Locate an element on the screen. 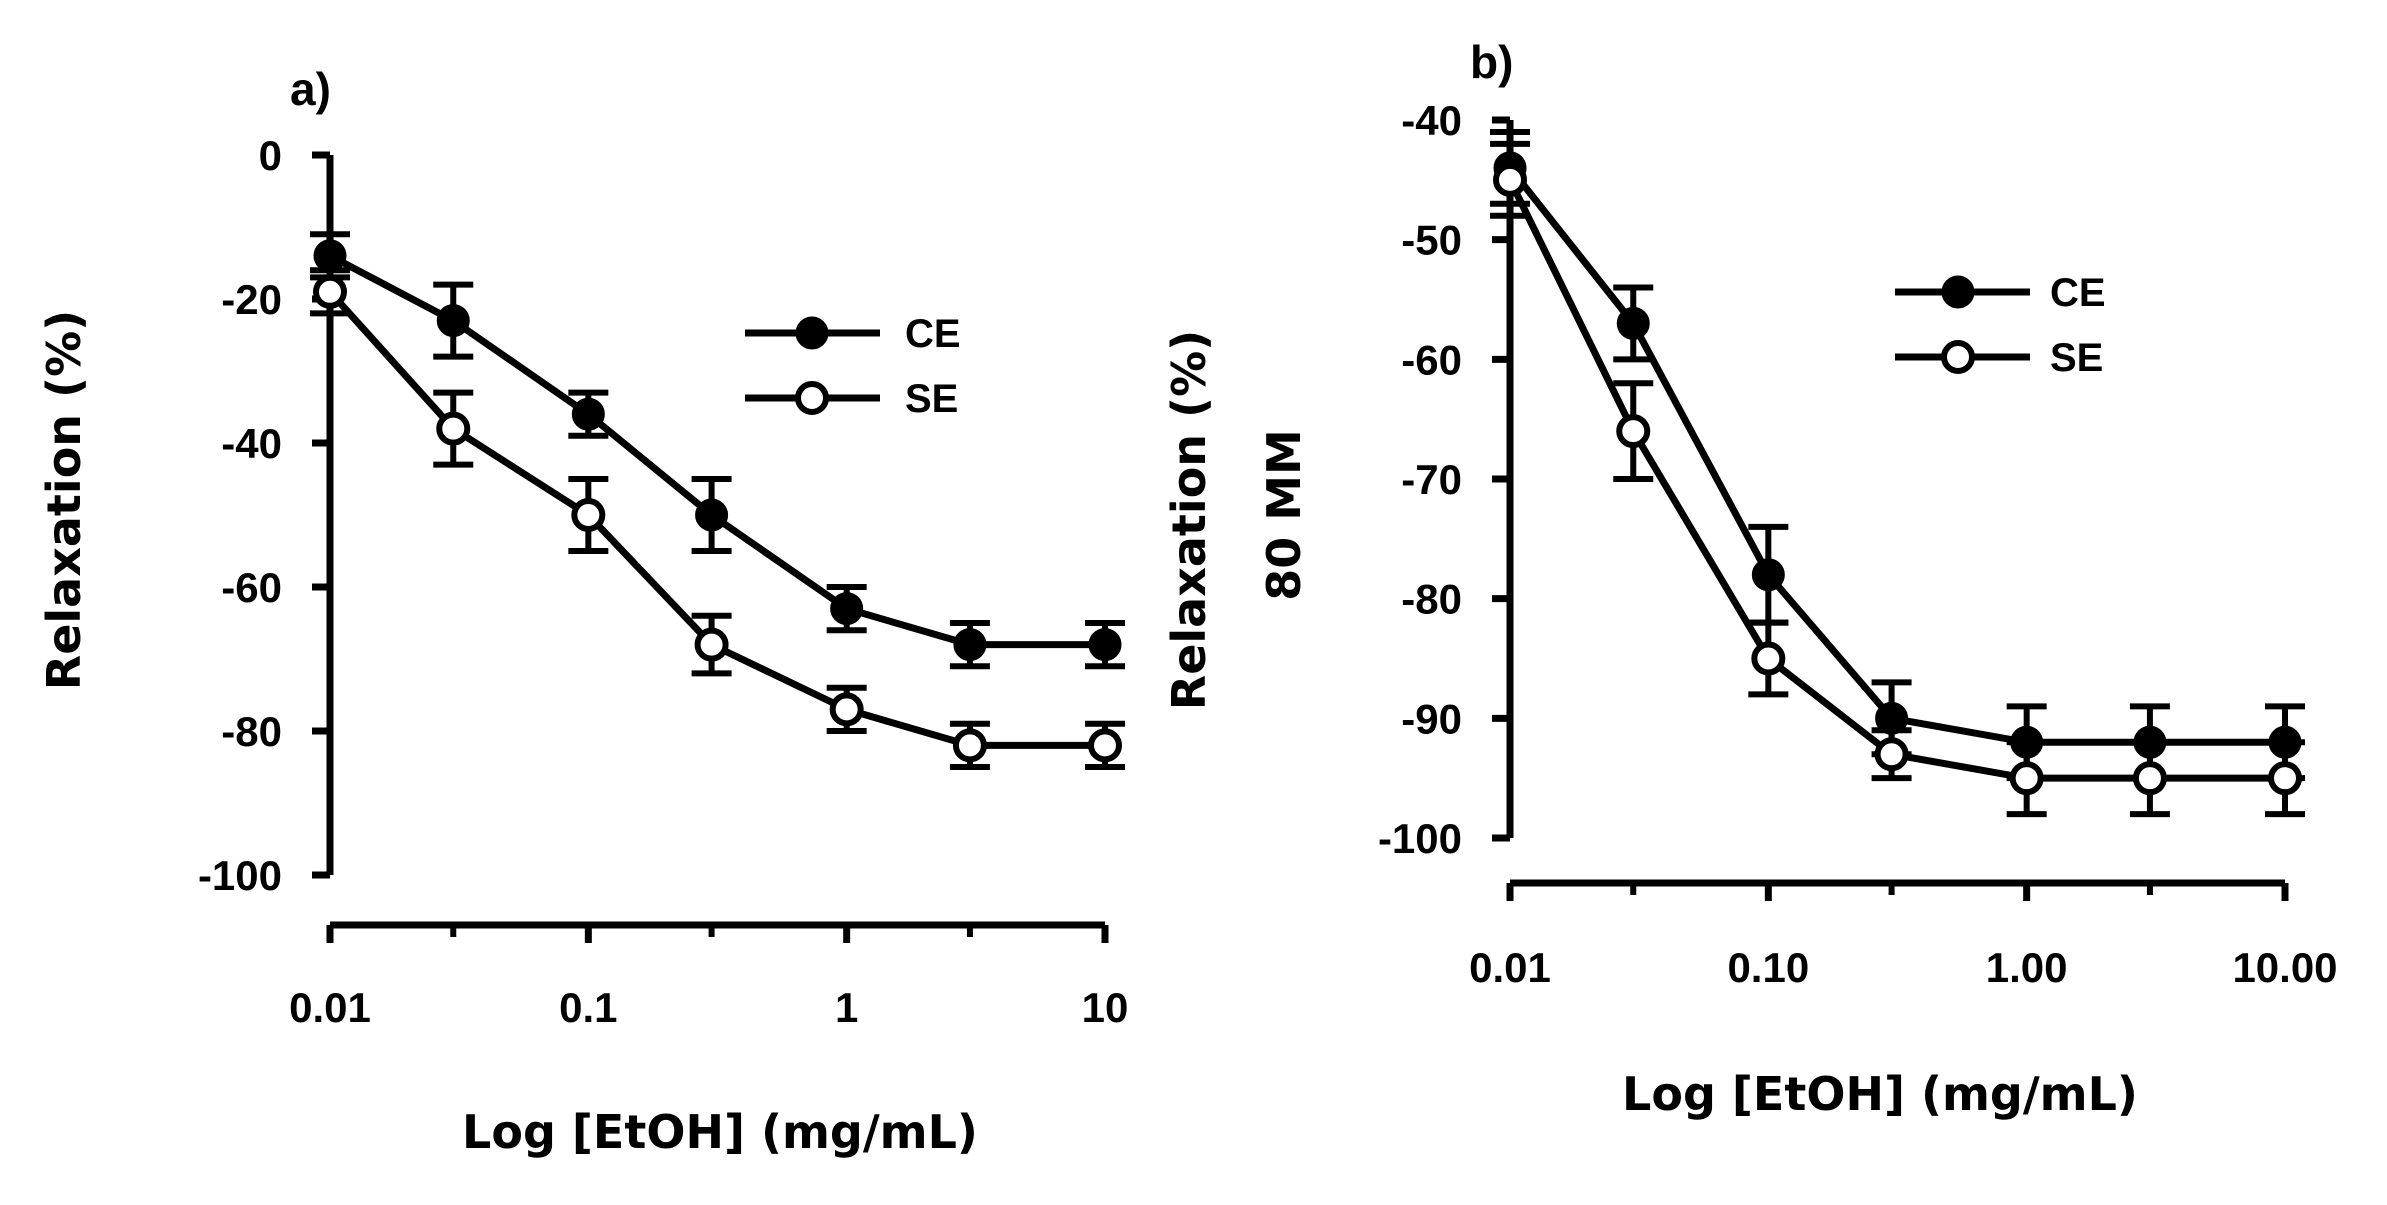 This screenshot has height=1205, width=2387. panel-b-y-tick-label: -80 is located at coordinates (1431, 599).